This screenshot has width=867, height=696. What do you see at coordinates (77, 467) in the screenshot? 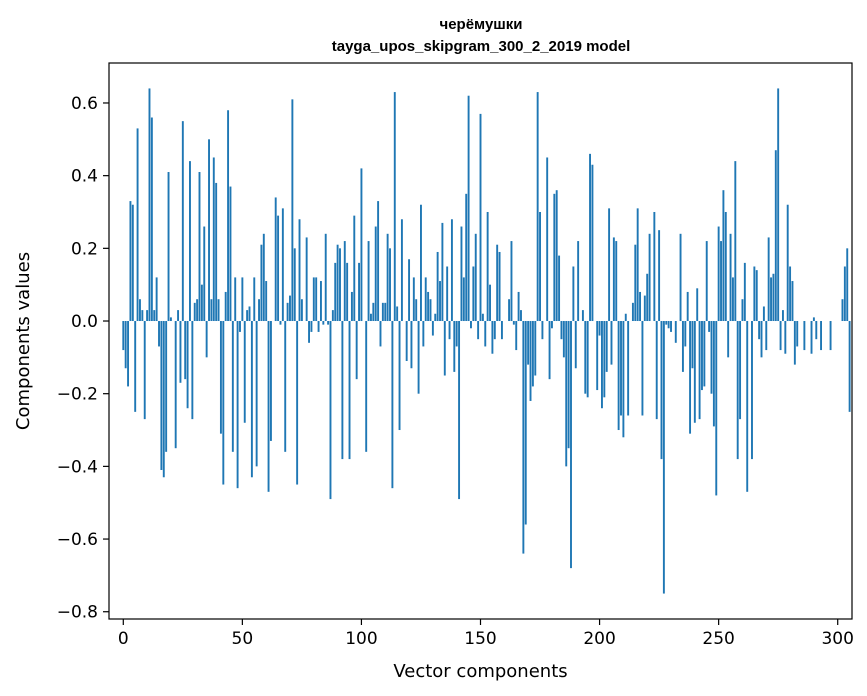
I see `y-tick-label: −0.4` at bounding box center [77, 467].